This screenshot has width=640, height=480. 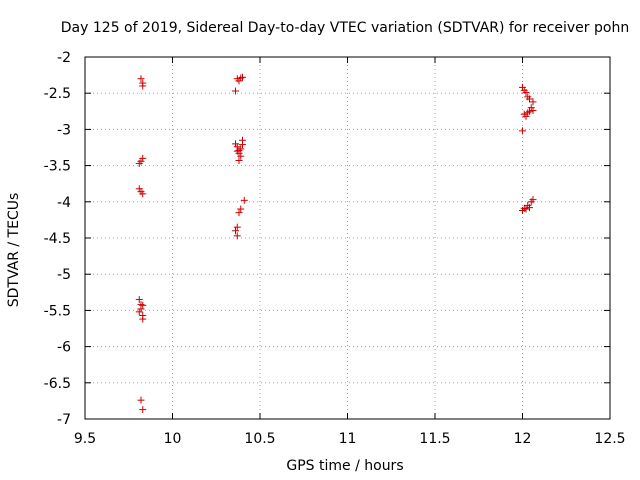 What do you see at coordinates (57, 94) in the screenshot?
I see `y-tick-label: -2.5` at bounding box center [57, 94].